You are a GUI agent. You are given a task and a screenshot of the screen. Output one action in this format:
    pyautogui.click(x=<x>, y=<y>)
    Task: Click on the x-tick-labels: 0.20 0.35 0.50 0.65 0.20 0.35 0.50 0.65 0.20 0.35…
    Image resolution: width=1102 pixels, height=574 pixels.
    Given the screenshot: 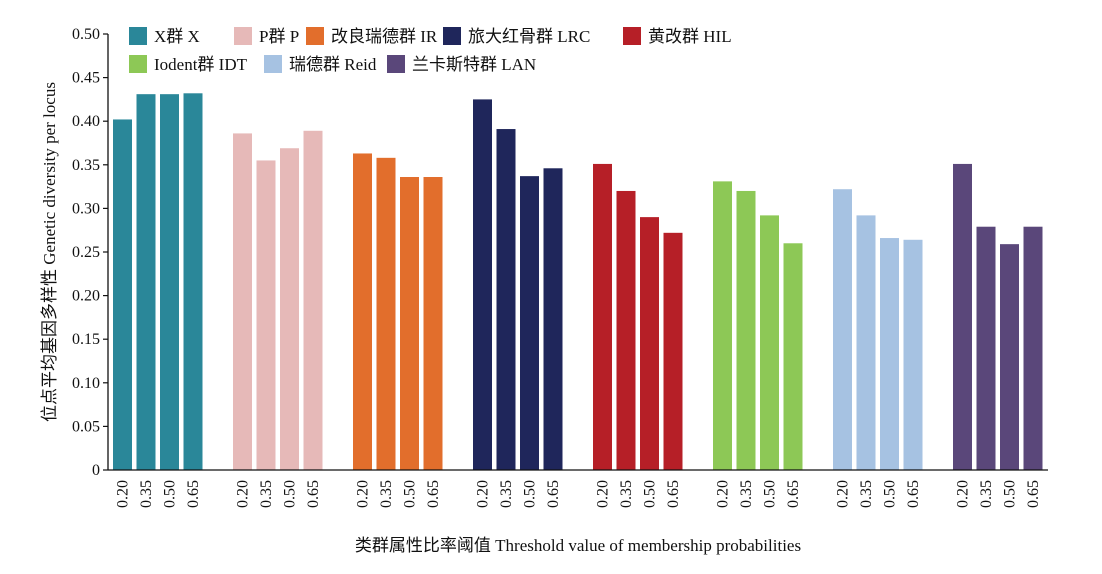 What is the action you would take?
    pyautogui.click(x=579, y=494)
    